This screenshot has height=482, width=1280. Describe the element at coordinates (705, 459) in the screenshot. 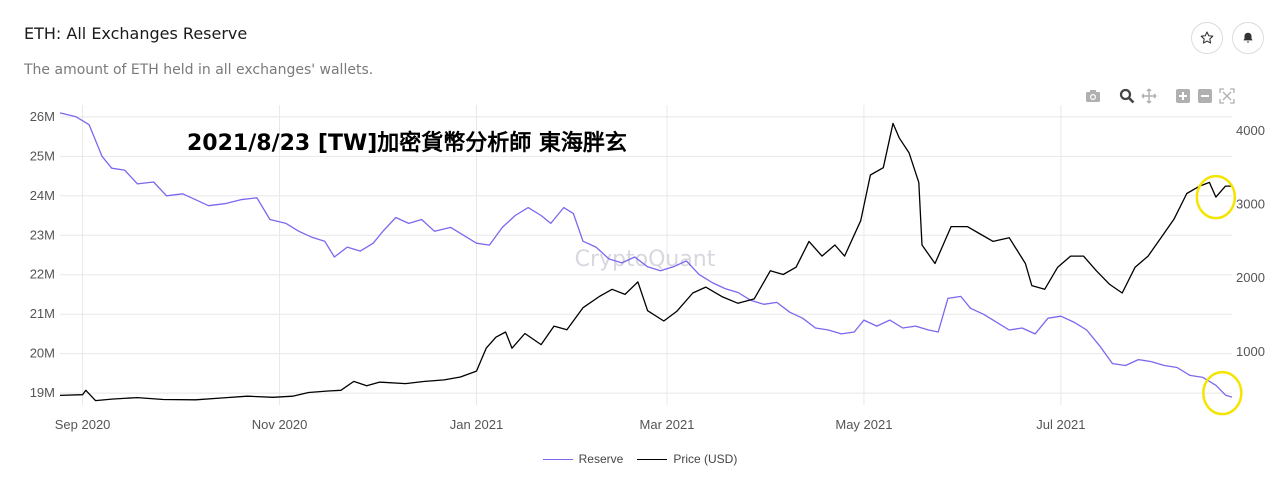

I see `legend-label-price: Price (USD)` at that location.